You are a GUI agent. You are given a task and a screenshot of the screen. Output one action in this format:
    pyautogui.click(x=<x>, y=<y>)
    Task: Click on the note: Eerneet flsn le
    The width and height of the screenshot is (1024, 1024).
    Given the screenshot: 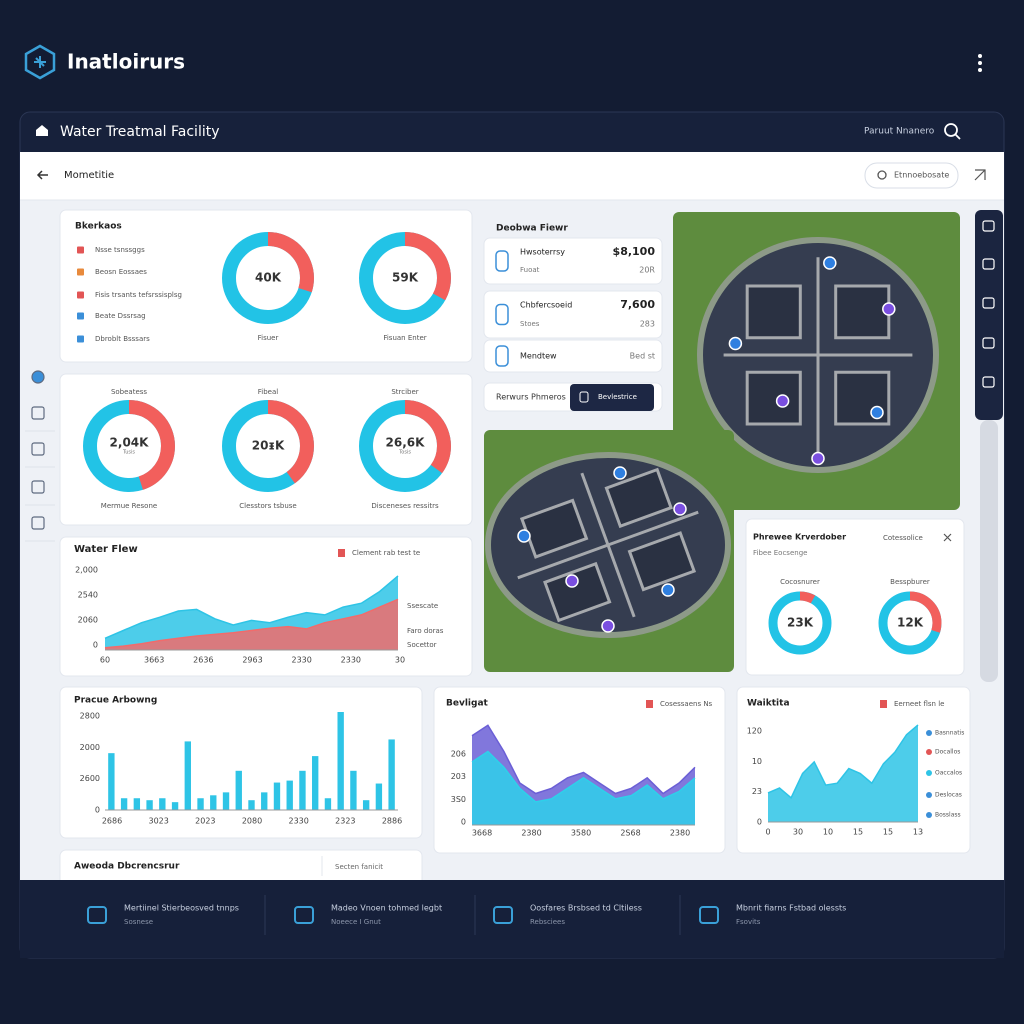 What is the action you would take?
    pyautogui.click(x=919, y=704)
    